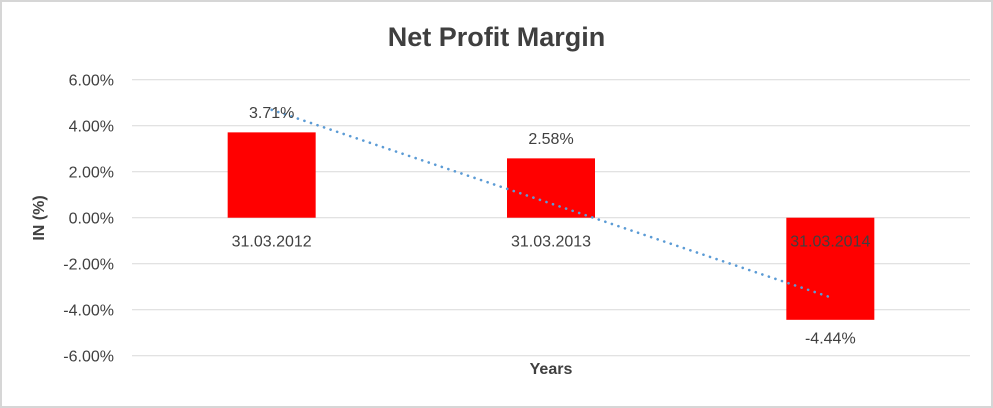  Describe the element at coordinates (88, 310) in the screenshot. I see `y-tick-label: -4.00%` at that location.